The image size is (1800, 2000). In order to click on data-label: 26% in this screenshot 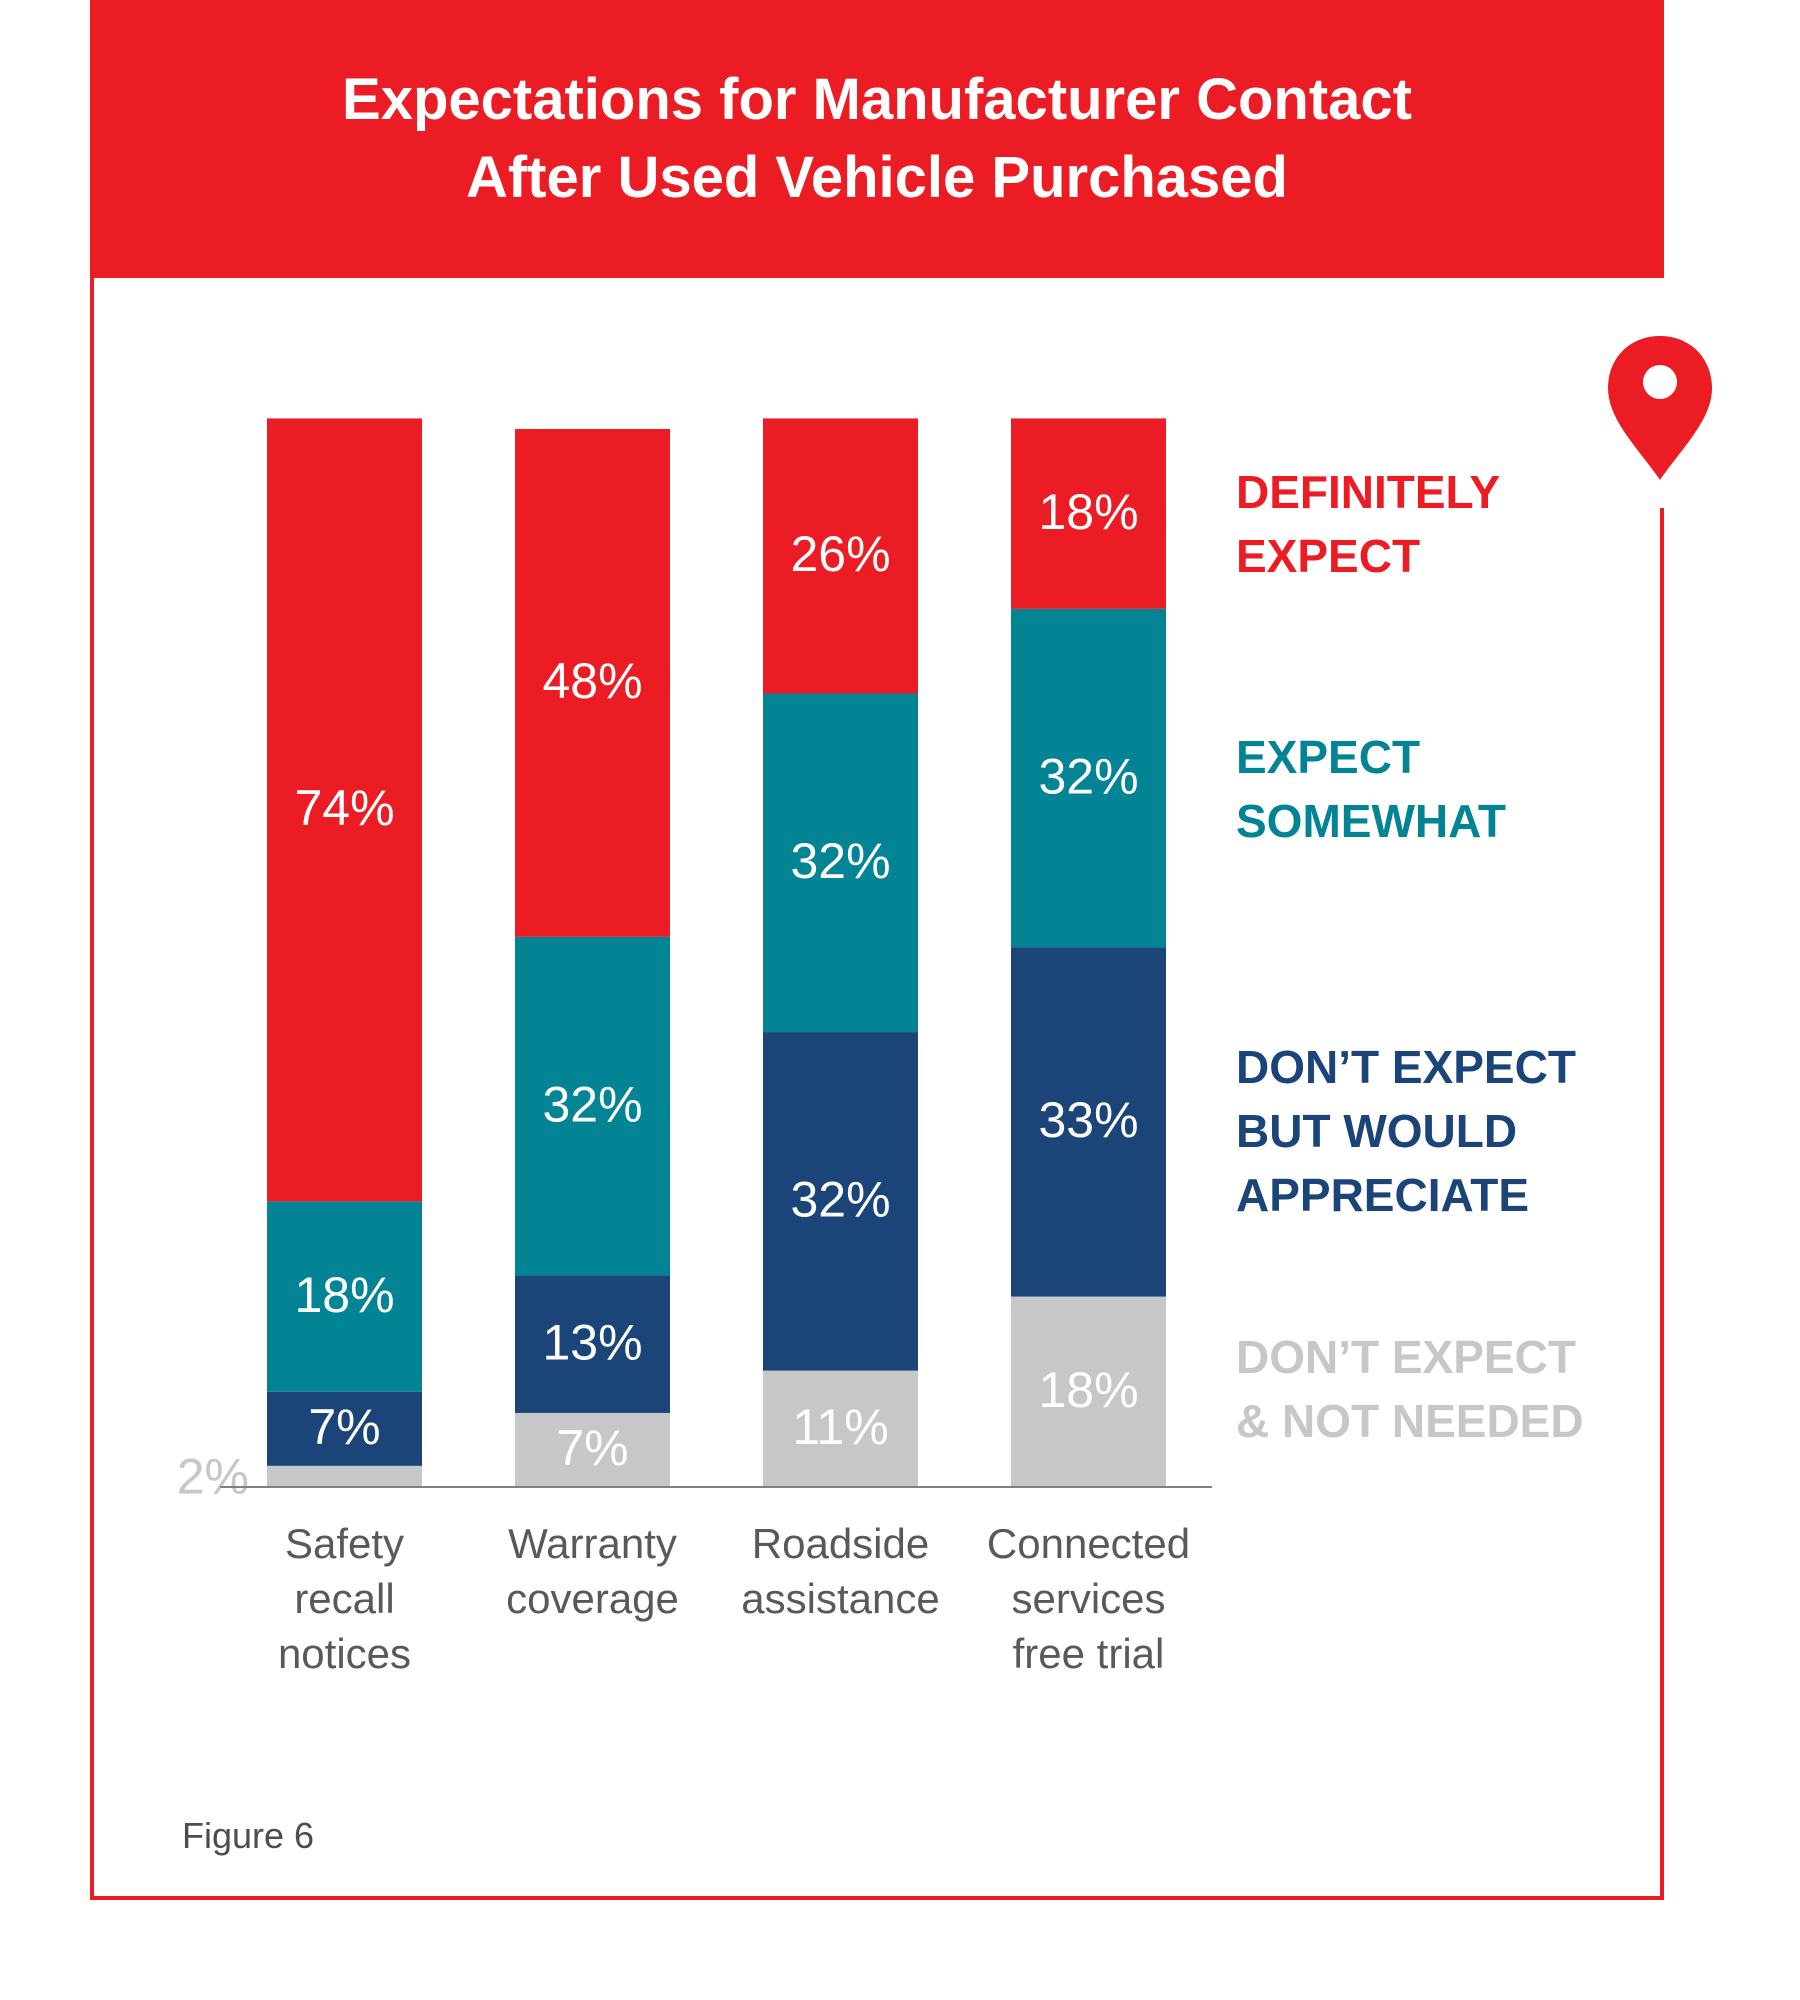, I will do `click(840, 554)`.